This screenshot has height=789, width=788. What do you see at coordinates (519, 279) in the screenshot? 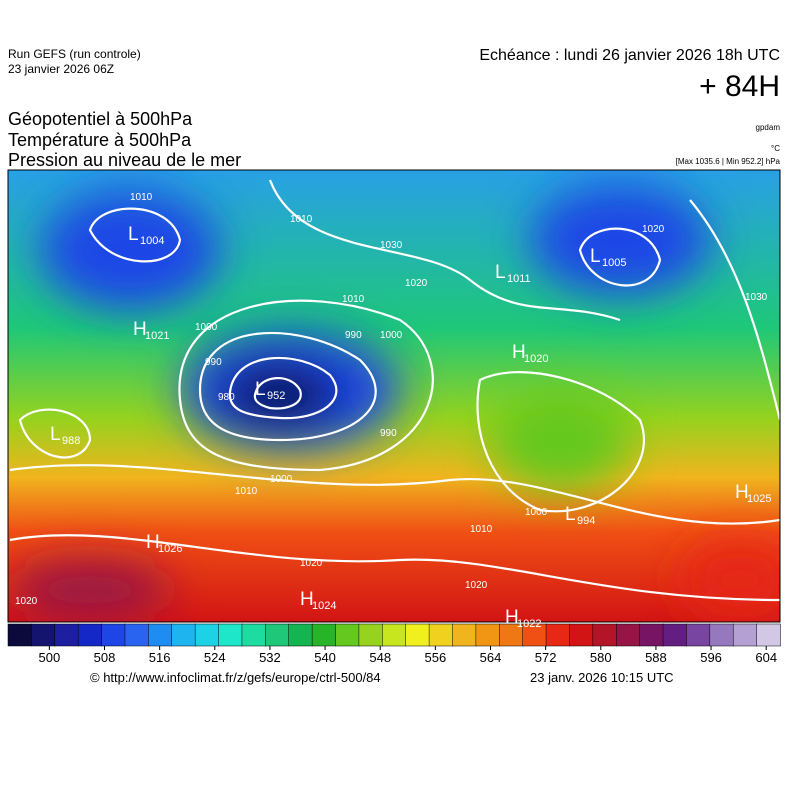
I see `center-value: 1011` at bounding box center [519, 279].